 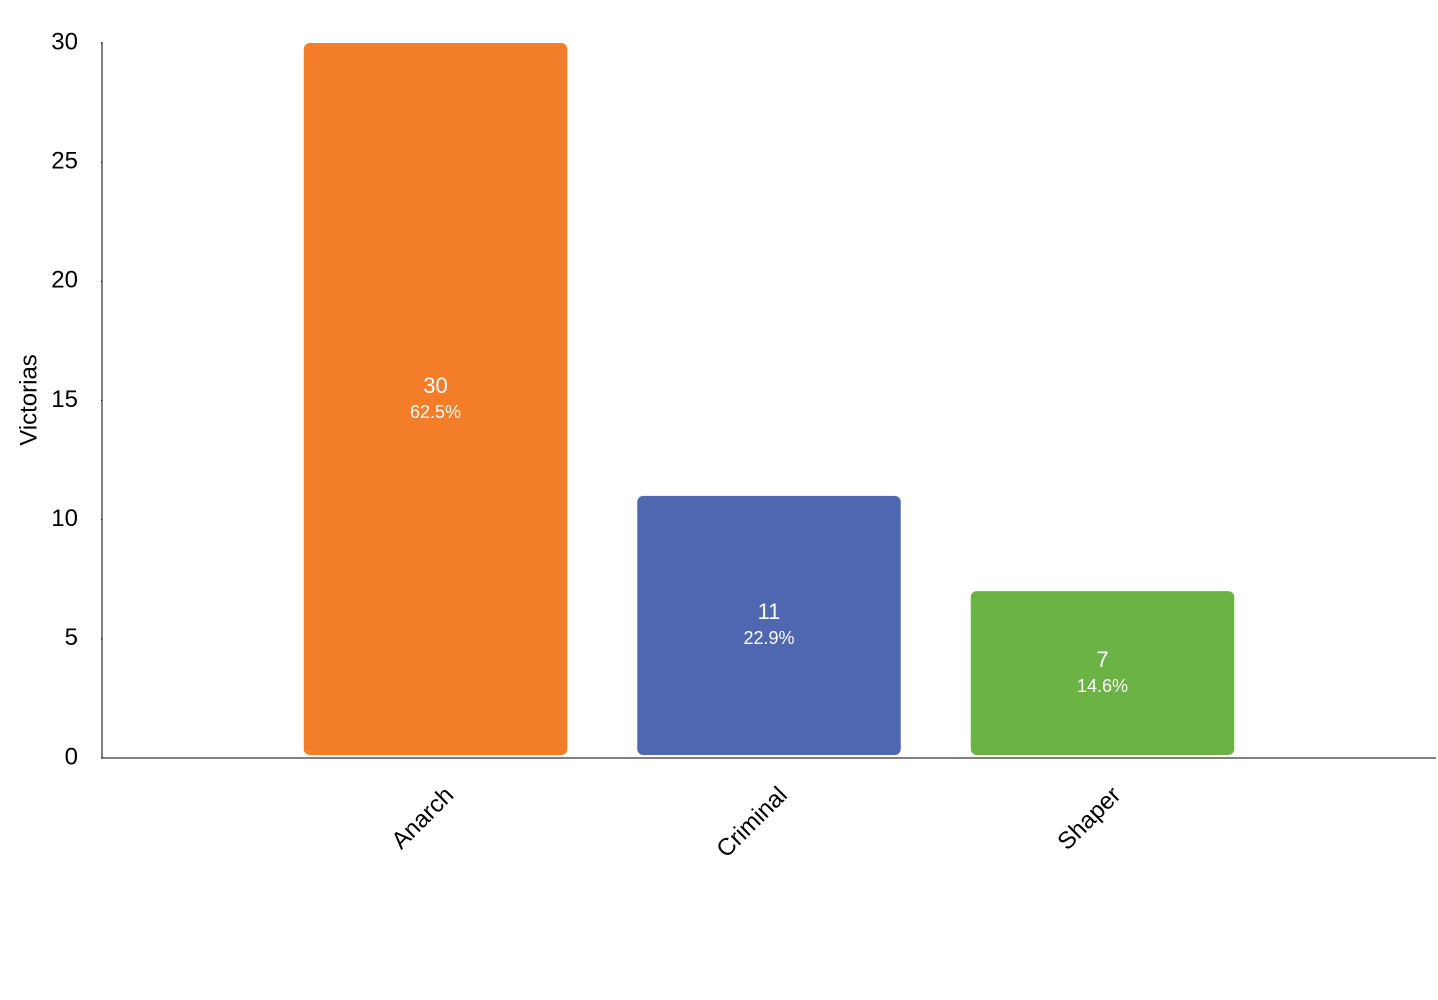 I want to click on y-tick-label: 10, so click(x=64, y=518).